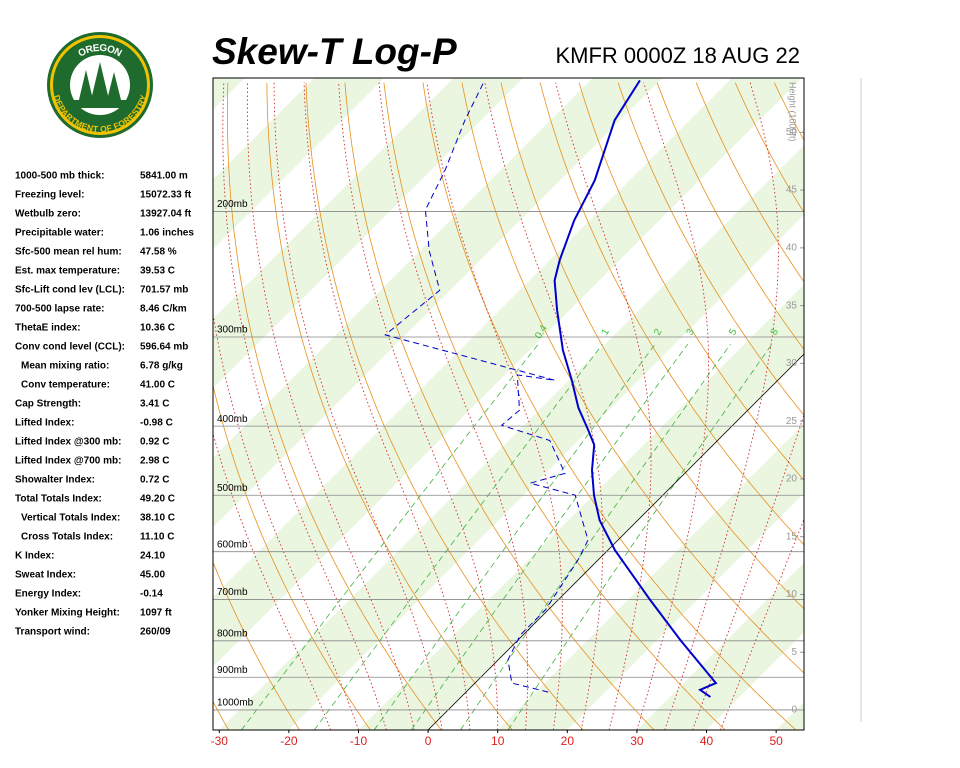 The height and width of the screenshot is (768, 960). What do you see at coordinates (100, 85) in the screenshot?
I see `logo: OREGON DEPARTMENT OF FORESTRY` at bounding box center [100, 85].